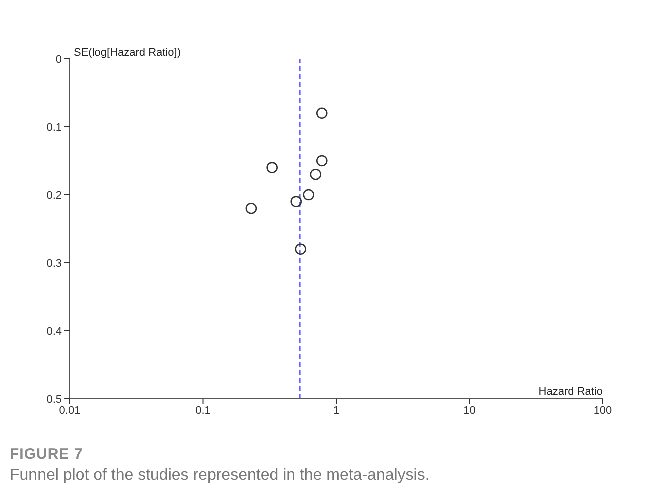 This screenshot has height=499, width=648. I want to click on text: FIGURE 7, so click(47, 454).